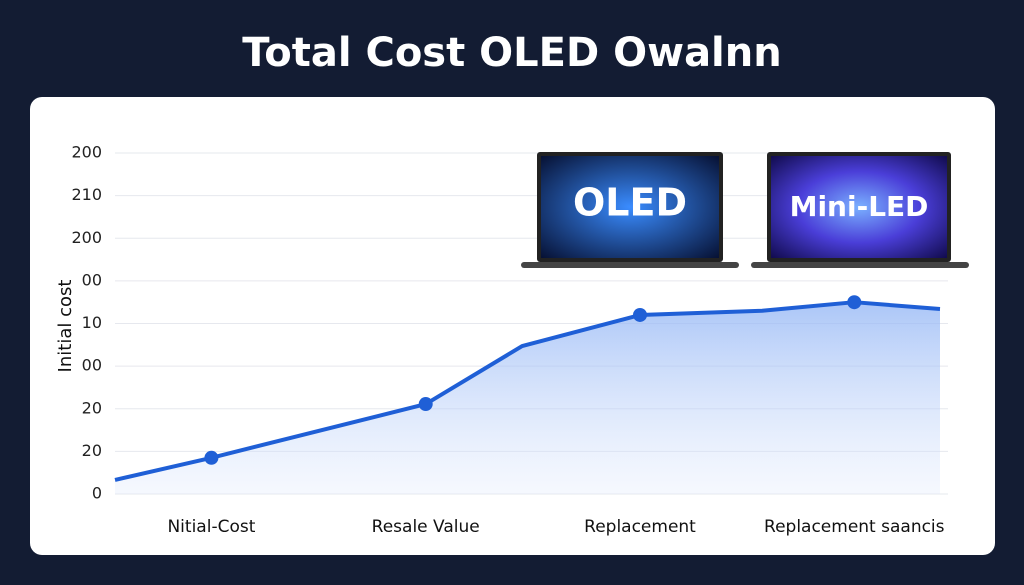 The image size is (1024, 585). Describe the element at coordinates (511, 53) in the screenshot. I see `chart-title: Total Cost OLED Owalnn` at that location.